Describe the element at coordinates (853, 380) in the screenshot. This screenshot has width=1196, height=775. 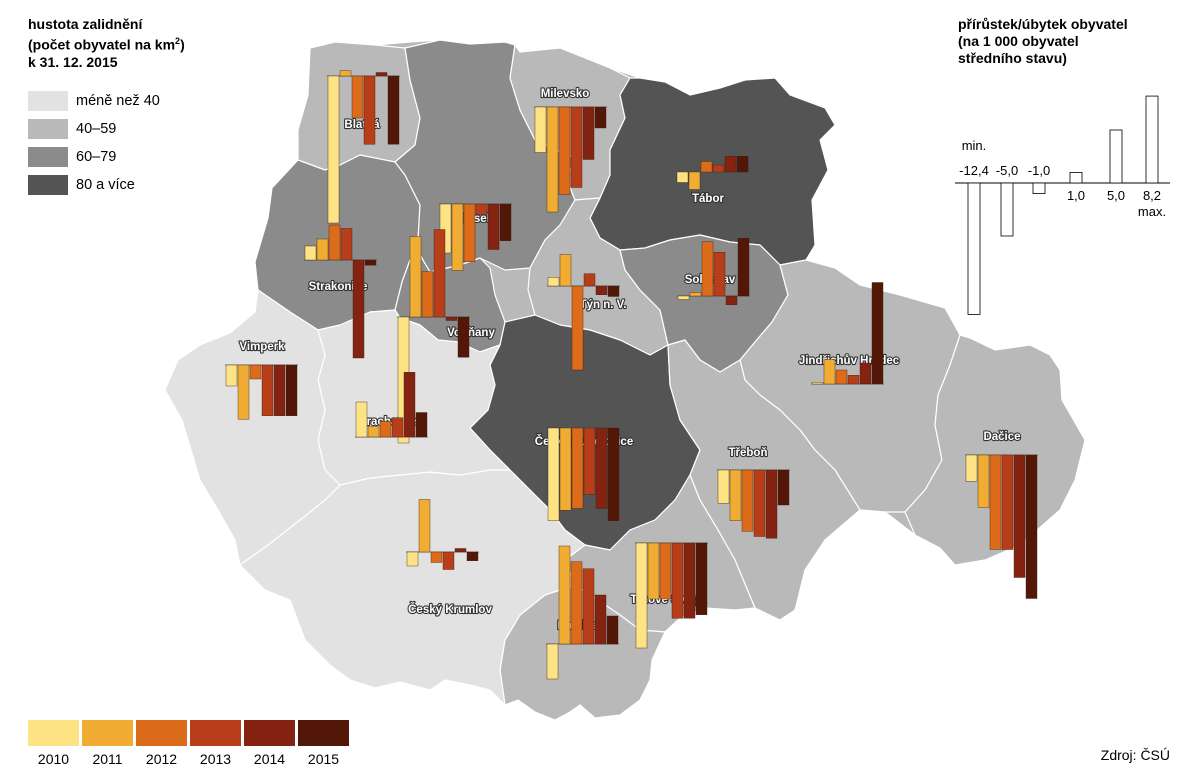
I see `bar-jindrichuv-hradec-2013` at that location.